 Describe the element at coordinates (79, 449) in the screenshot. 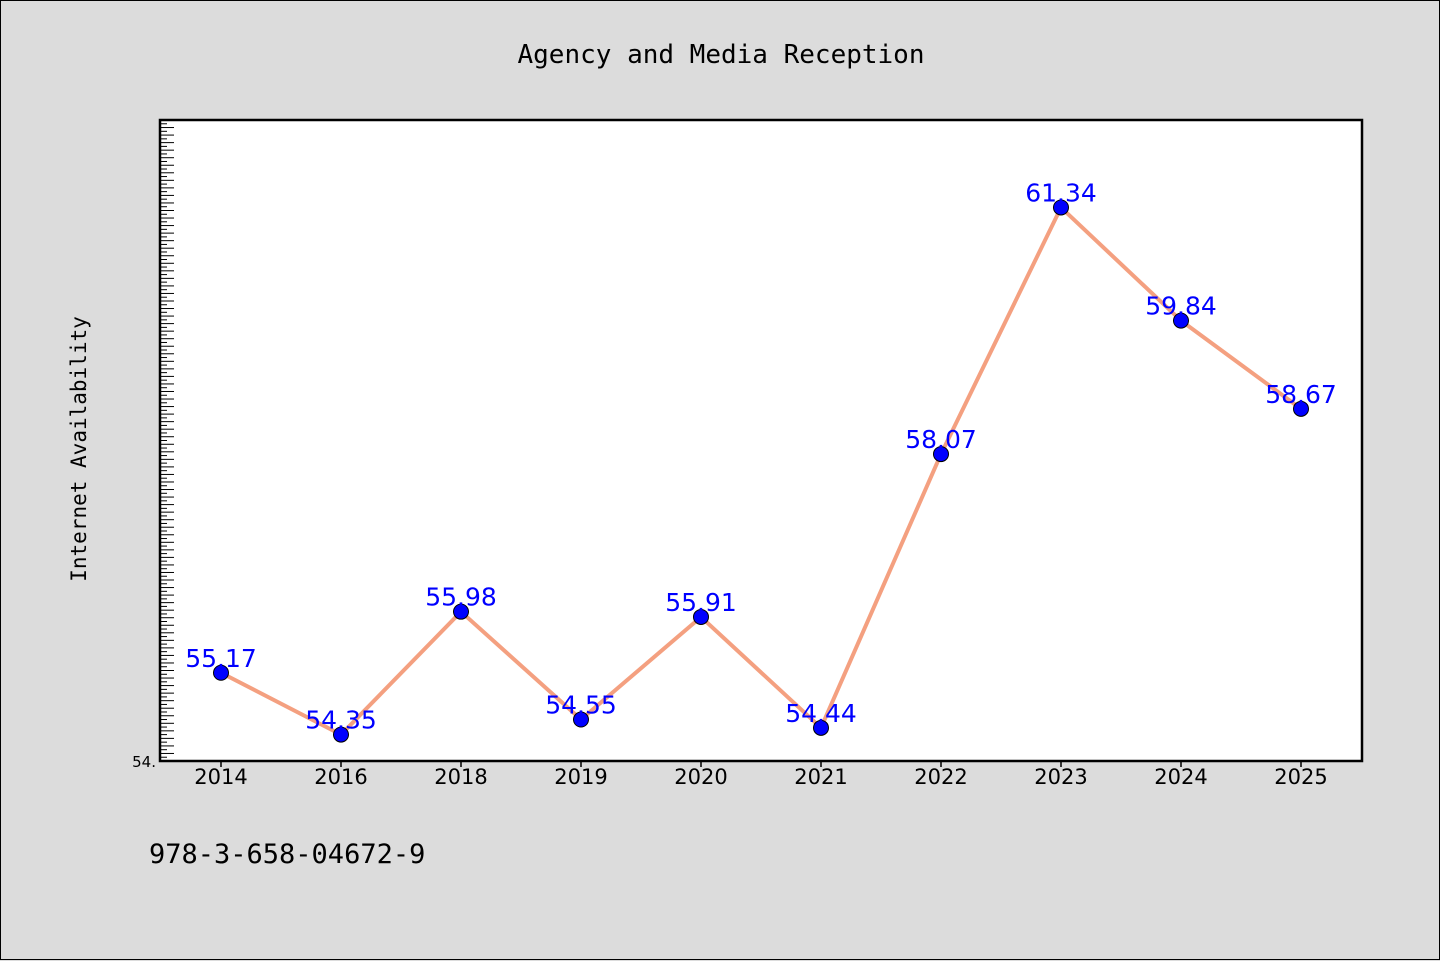

I see `y-axis-label: Internet Availability` at that location.